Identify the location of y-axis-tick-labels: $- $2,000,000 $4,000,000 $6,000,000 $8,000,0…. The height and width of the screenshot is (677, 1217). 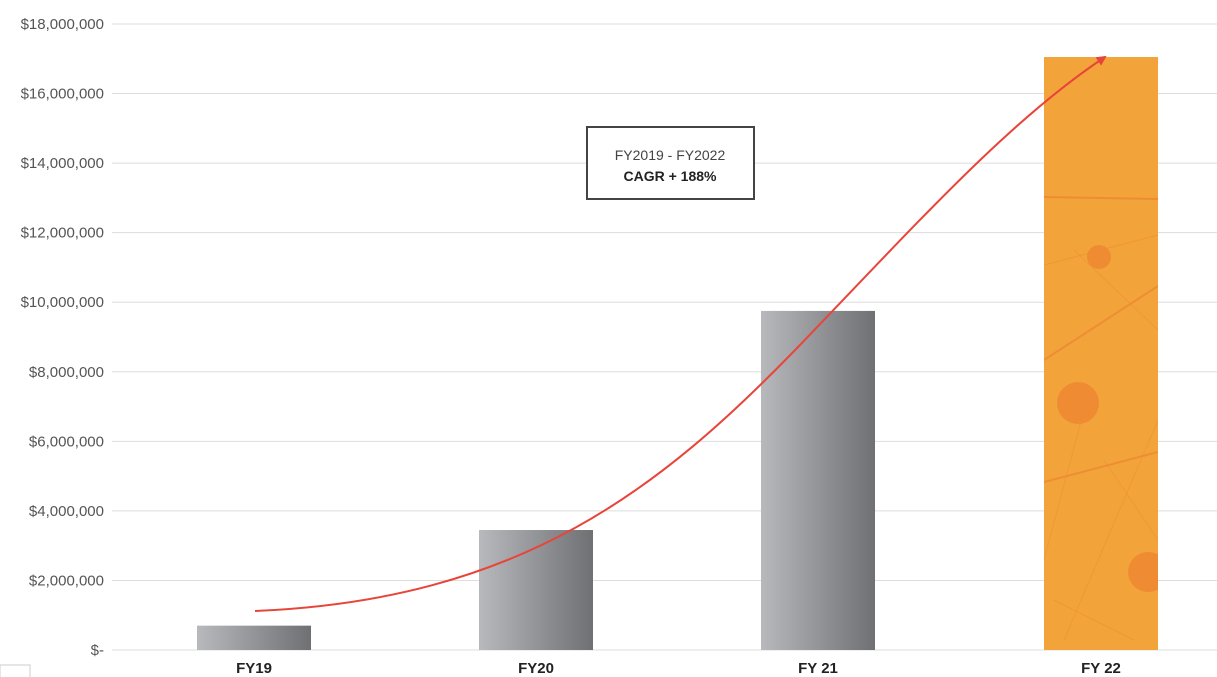
(62, 337).